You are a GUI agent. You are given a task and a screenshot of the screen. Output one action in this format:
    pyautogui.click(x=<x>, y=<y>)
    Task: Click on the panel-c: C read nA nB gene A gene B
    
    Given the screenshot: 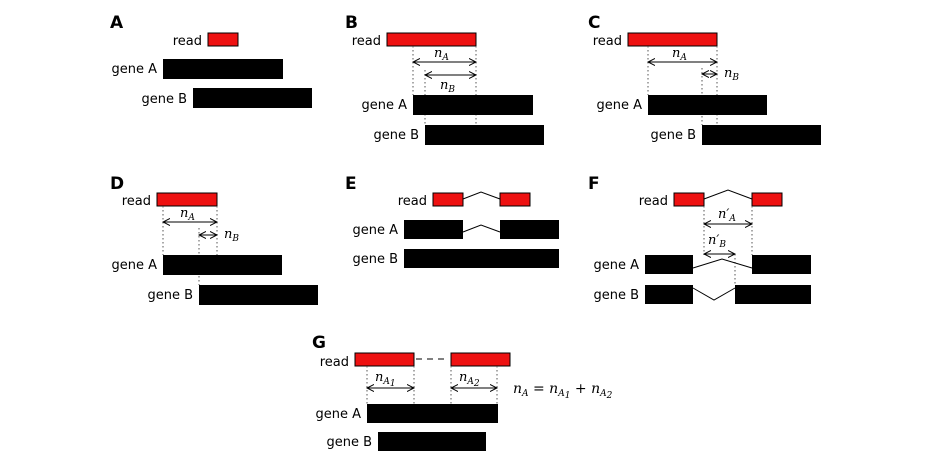 What is the action you would take?
    pyautogui.click(x=704, y=79)
    